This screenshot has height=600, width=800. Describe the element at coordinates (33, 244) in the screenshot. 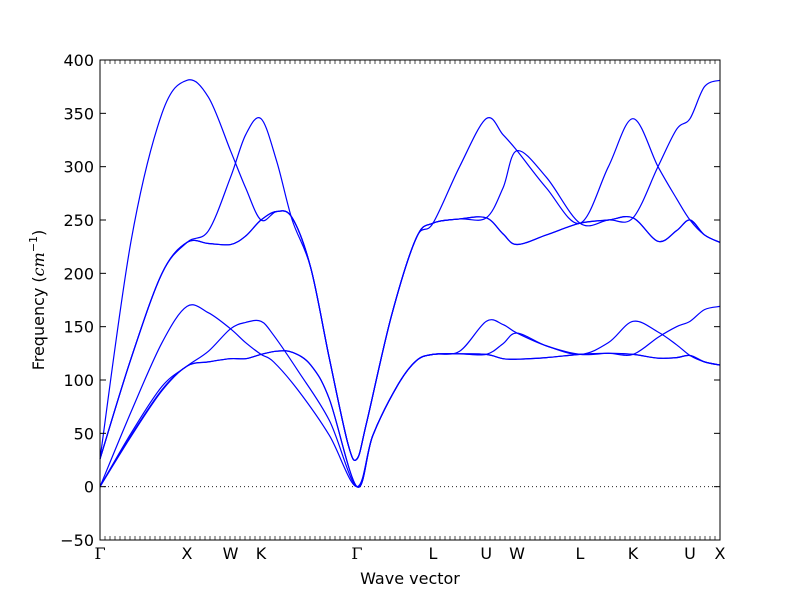

I see `y-axis-label-unit-exponent: −1` at that location.